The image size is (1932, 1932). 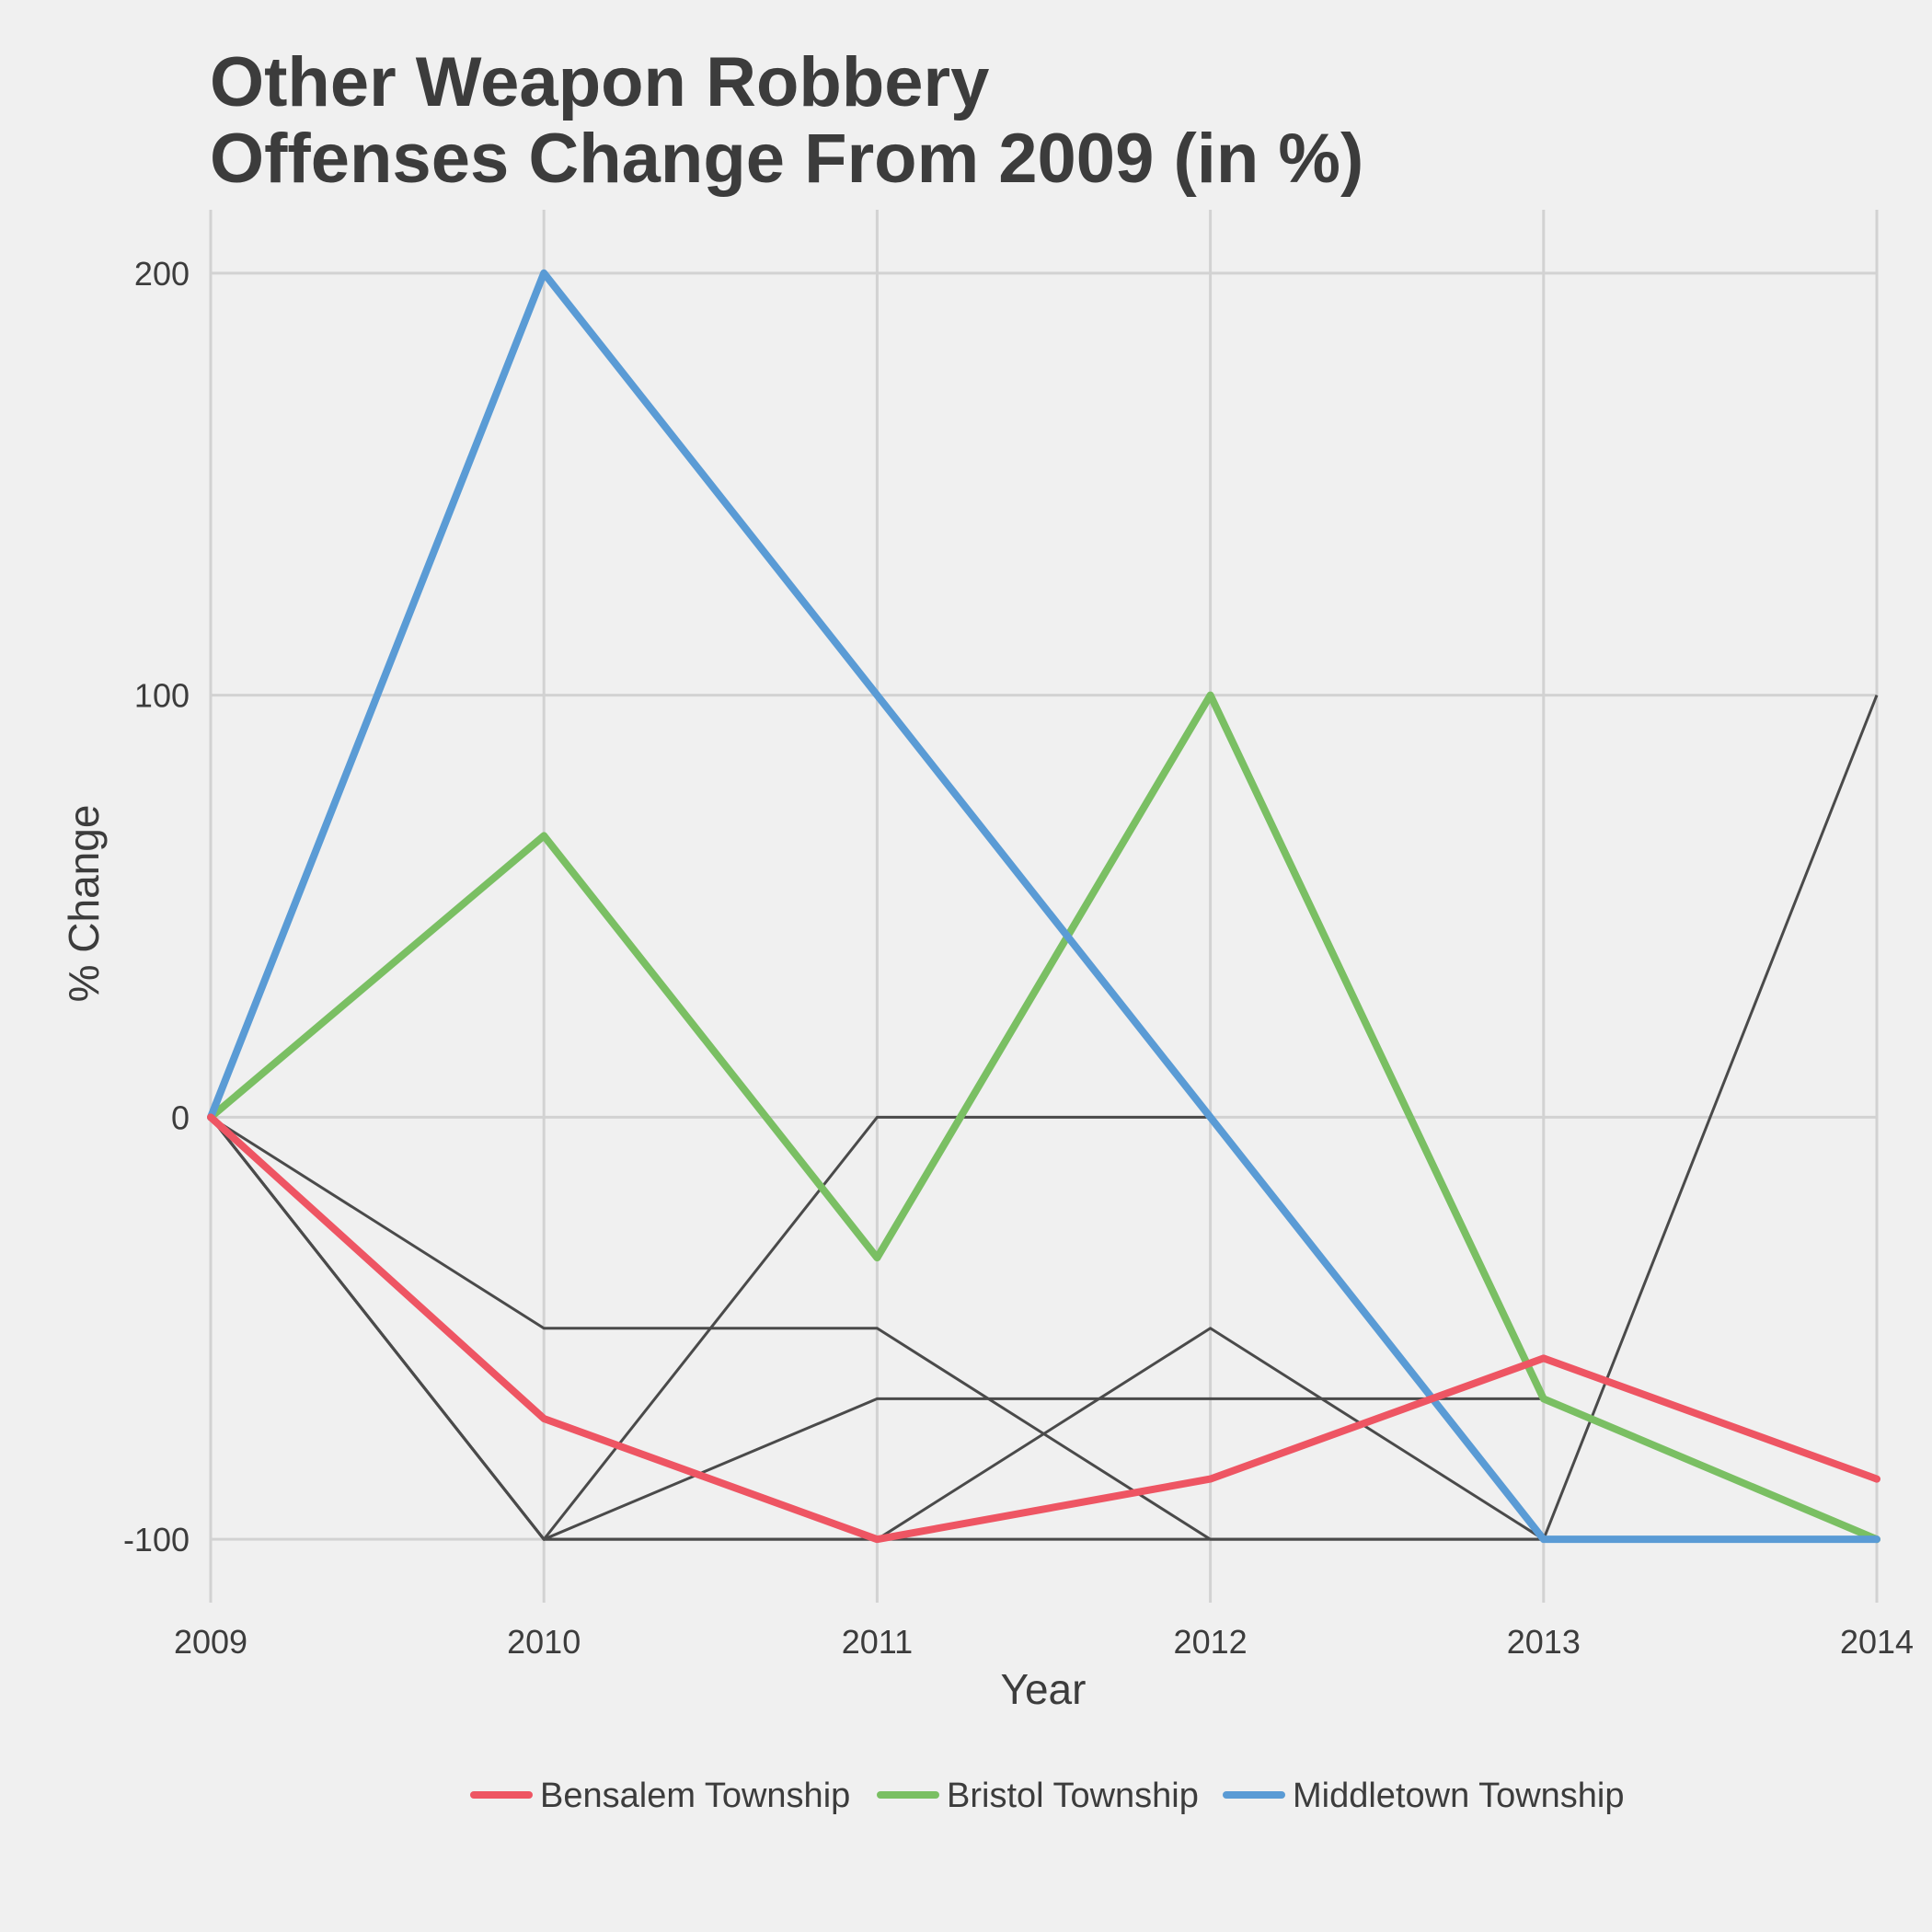 What do you see at coordinates (695, 1796) in the screenshot?
I see `legend-label-bensalem-township: Bensalem Township` at bounding box center [695, 1796].